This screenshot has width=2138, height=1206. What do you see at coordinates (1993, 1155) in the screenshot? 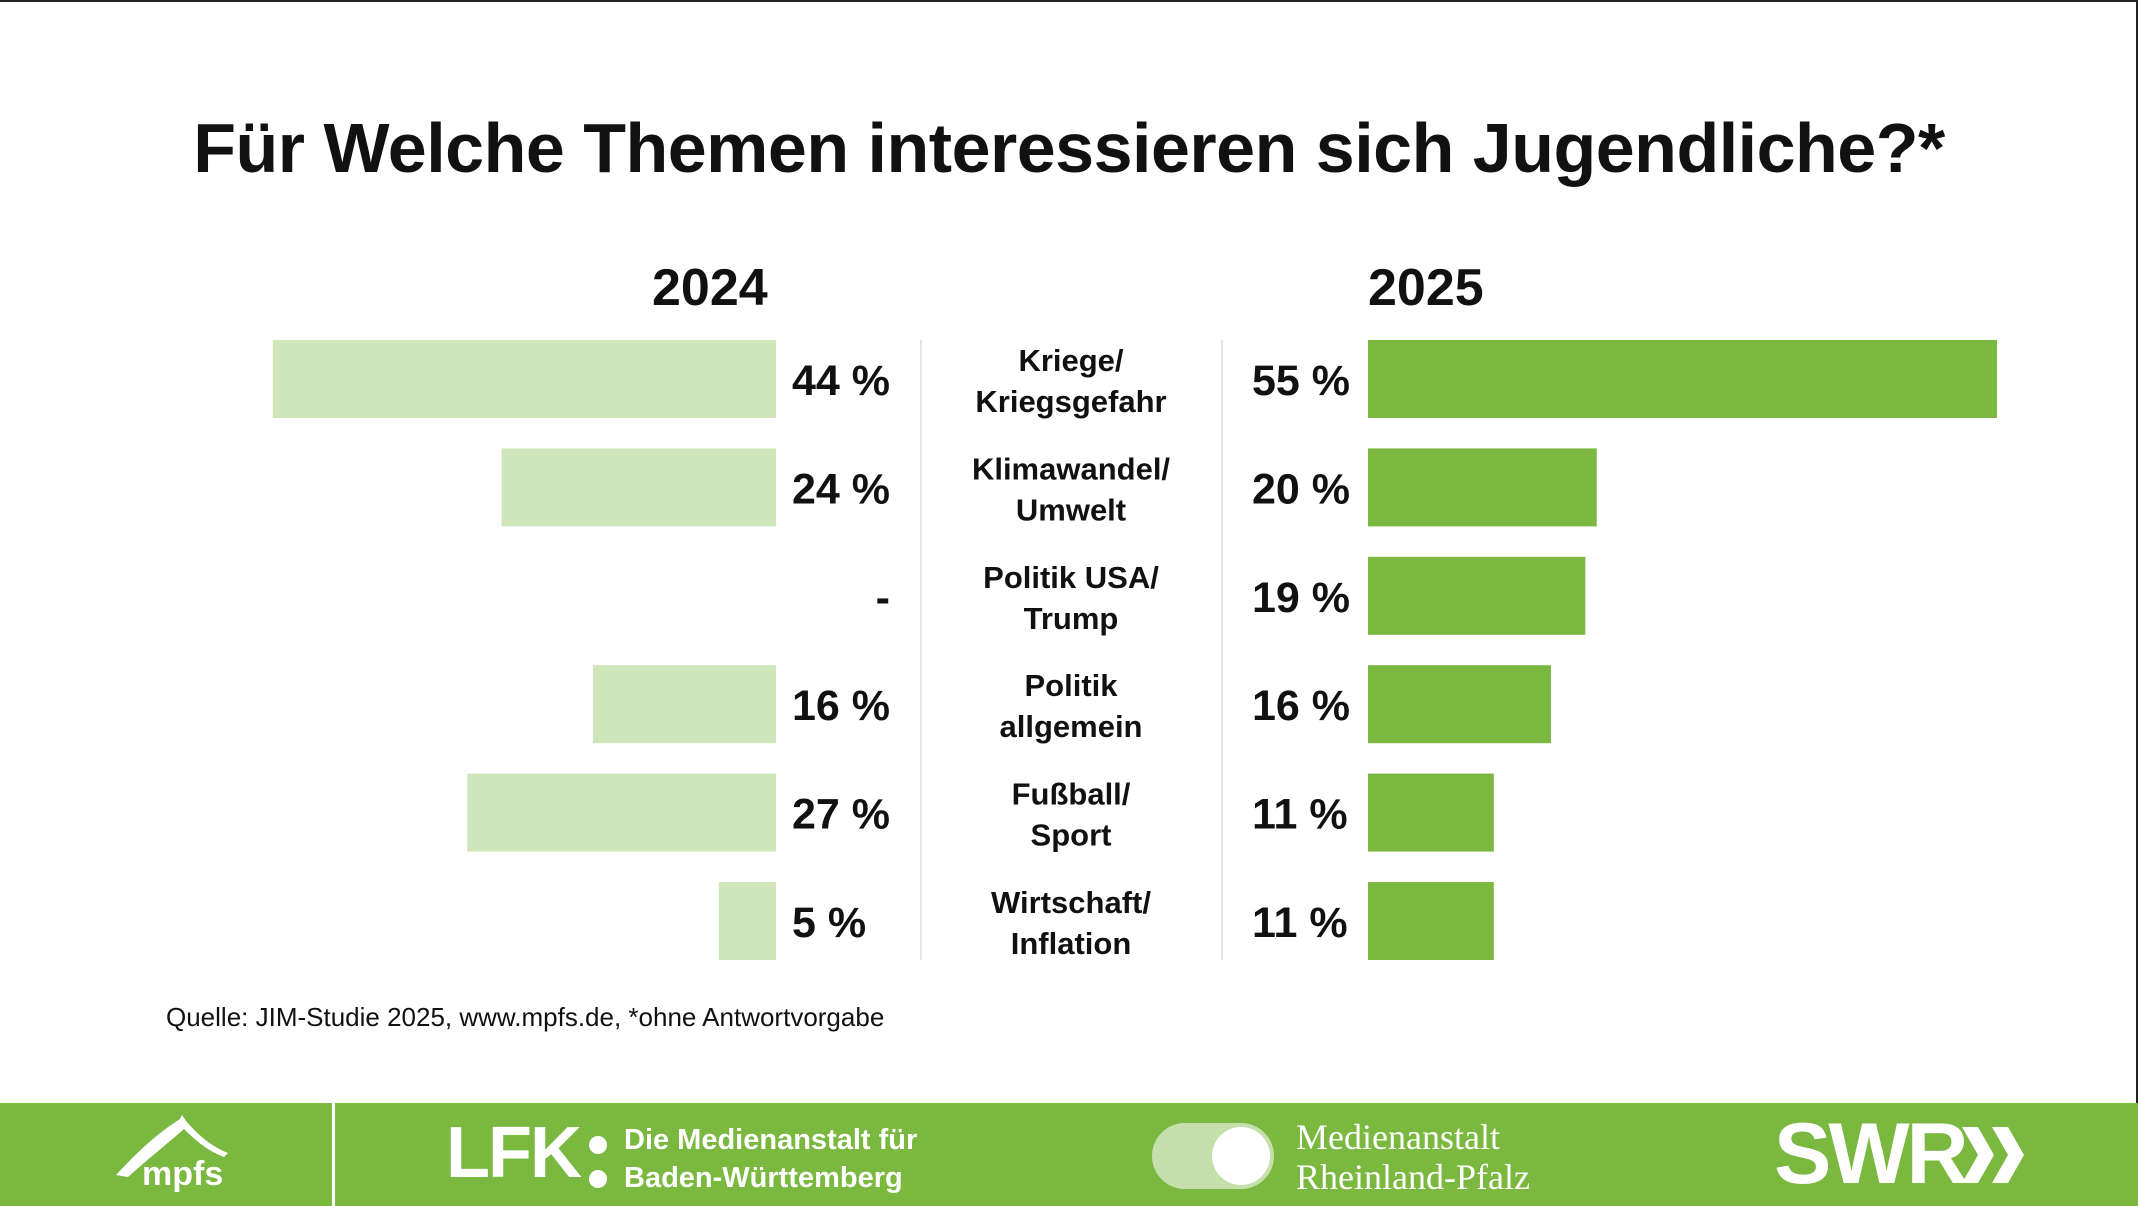
I see `swr-chevrons-icon` at bounding box center [1993, 1155].